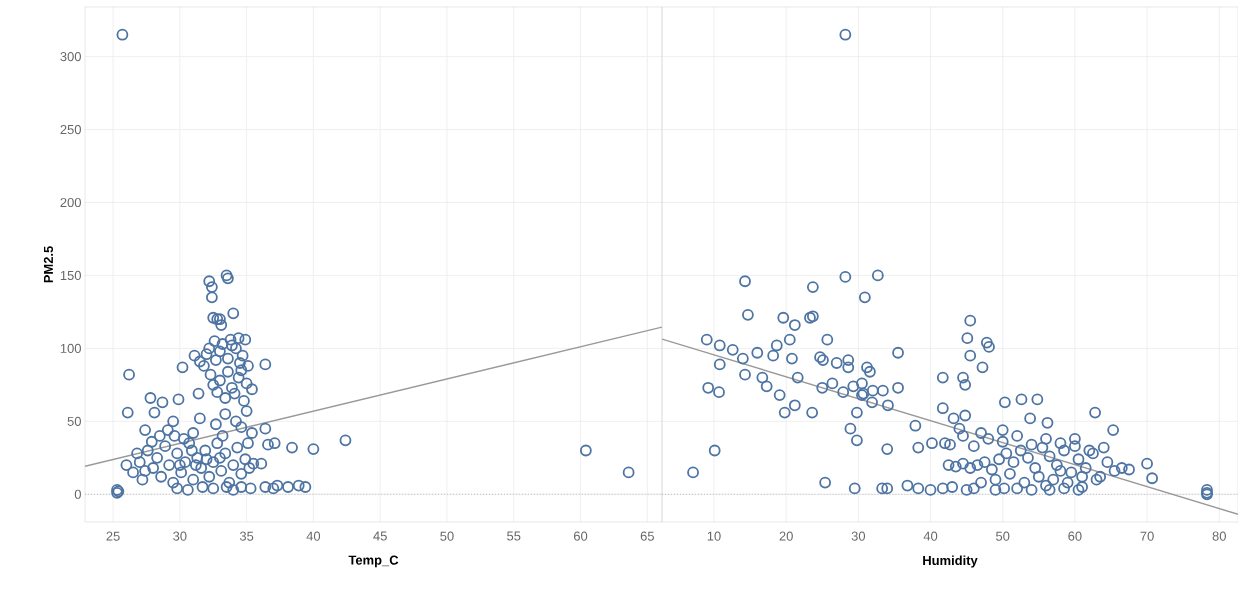 This screenshot has width=1238, height=604. Describe the element at coordinates (246, 536) in the screenshot. I see `x-tick-label: 35` at that location.